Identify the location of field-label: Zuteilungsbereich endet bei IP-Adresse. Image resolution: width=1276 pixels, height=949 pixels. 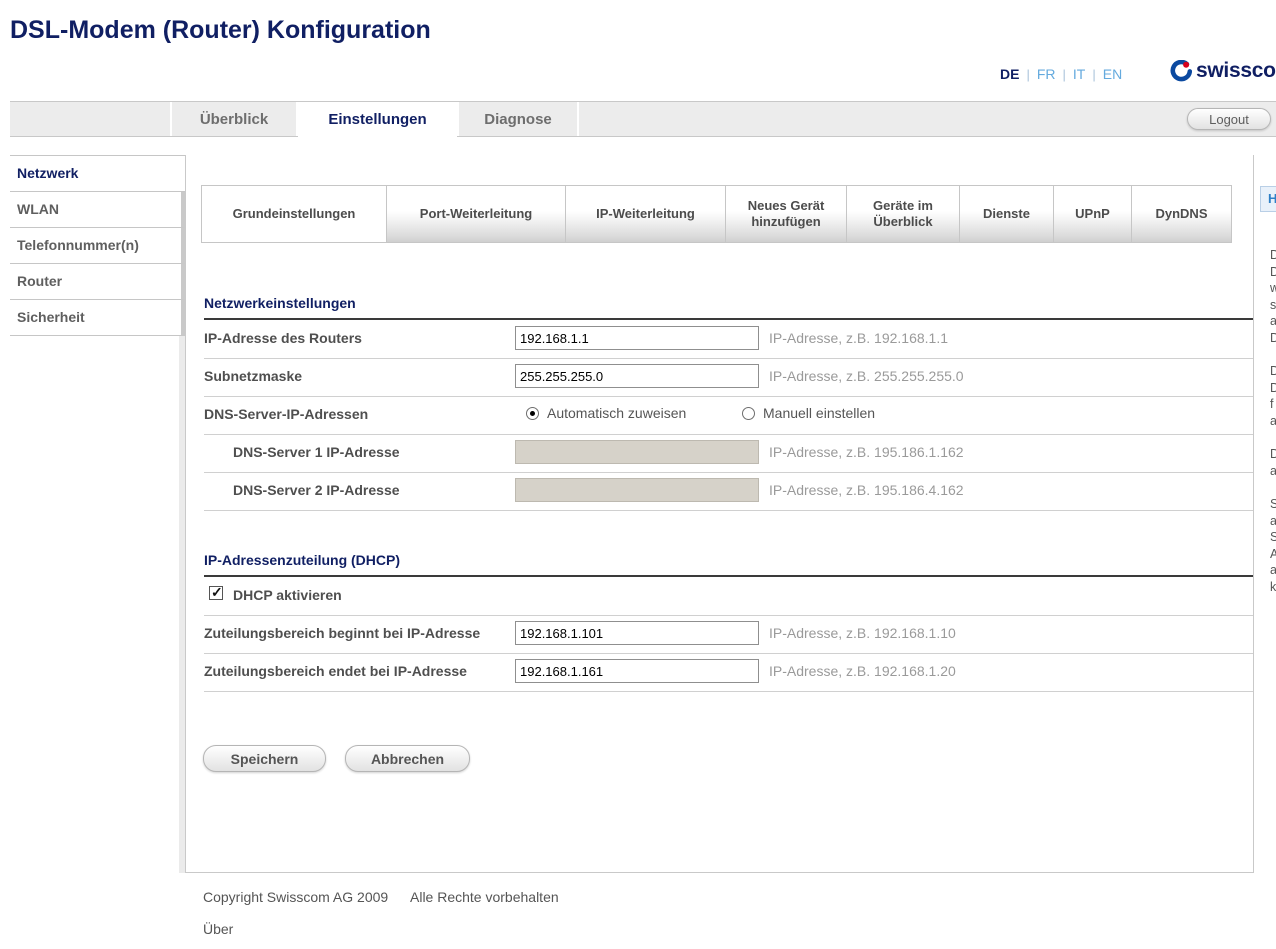
(335, 671).